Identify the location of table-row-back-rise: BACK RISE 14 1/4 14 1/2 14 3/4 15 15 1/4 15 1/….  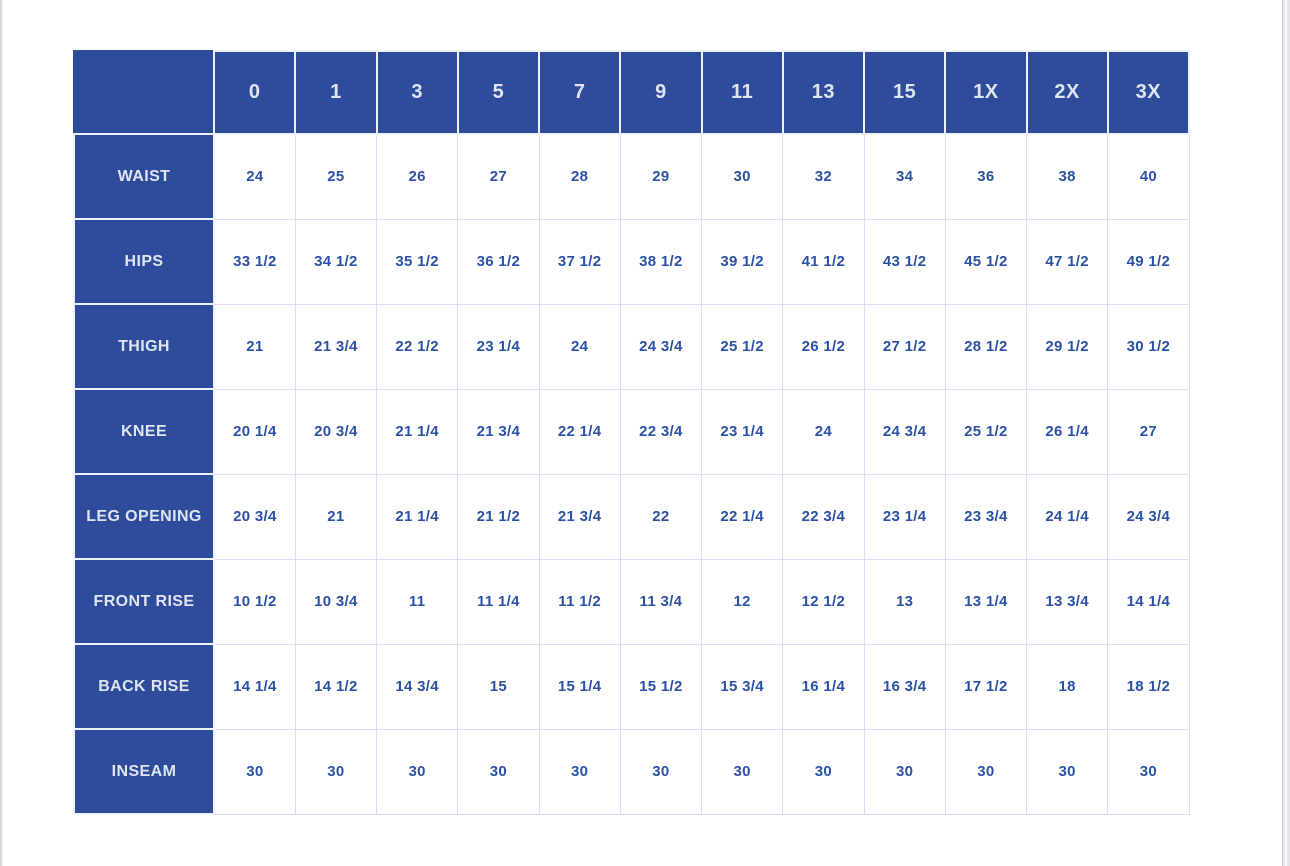
(631, 686).